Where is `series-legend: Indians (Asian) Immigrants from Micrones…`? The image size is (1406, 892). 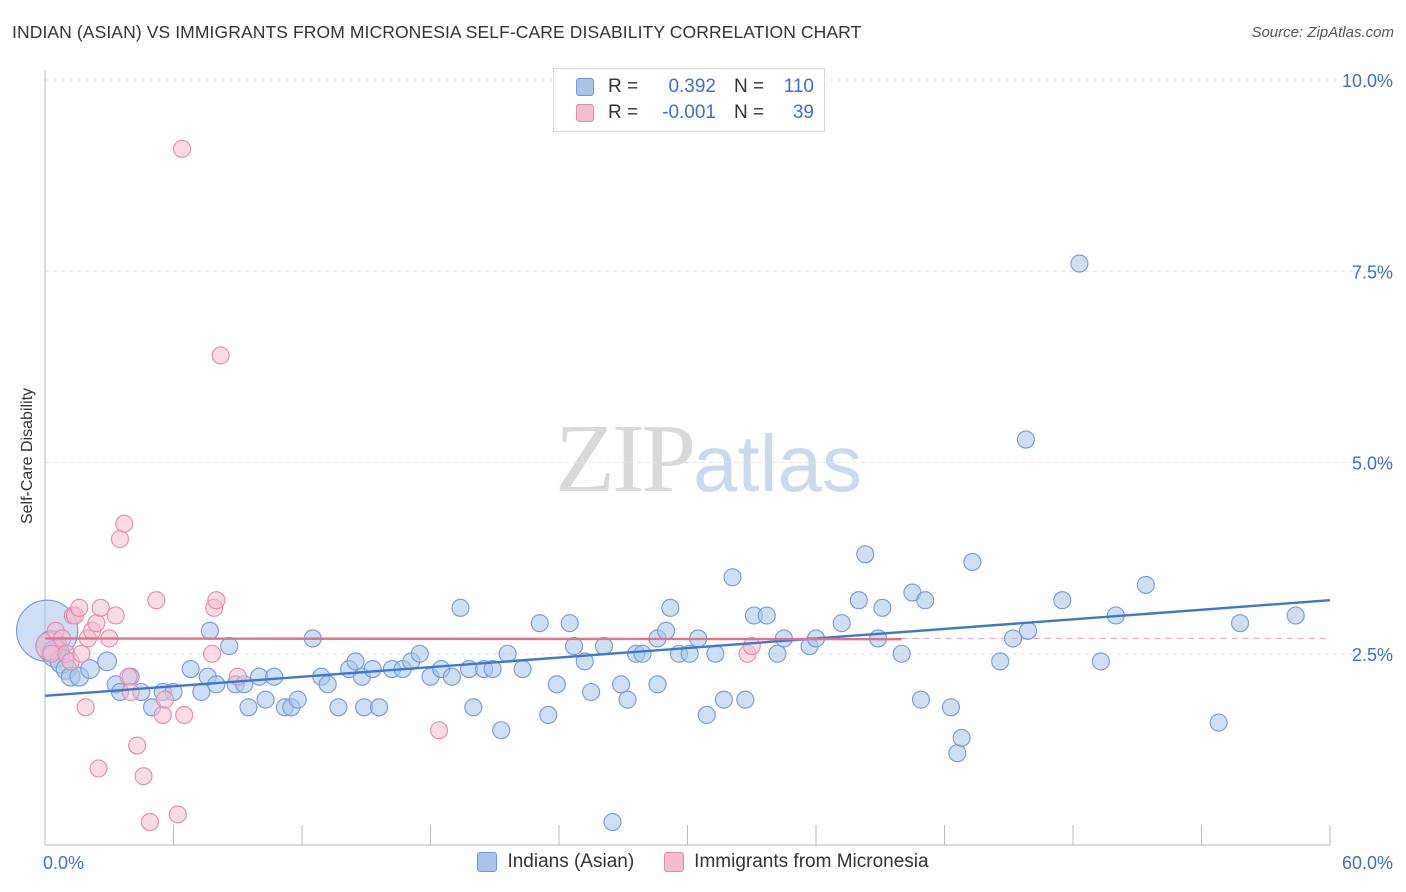
series-legend: Indians (Asian) Immigrants from Micrones… is located at coordinates (703, 862).